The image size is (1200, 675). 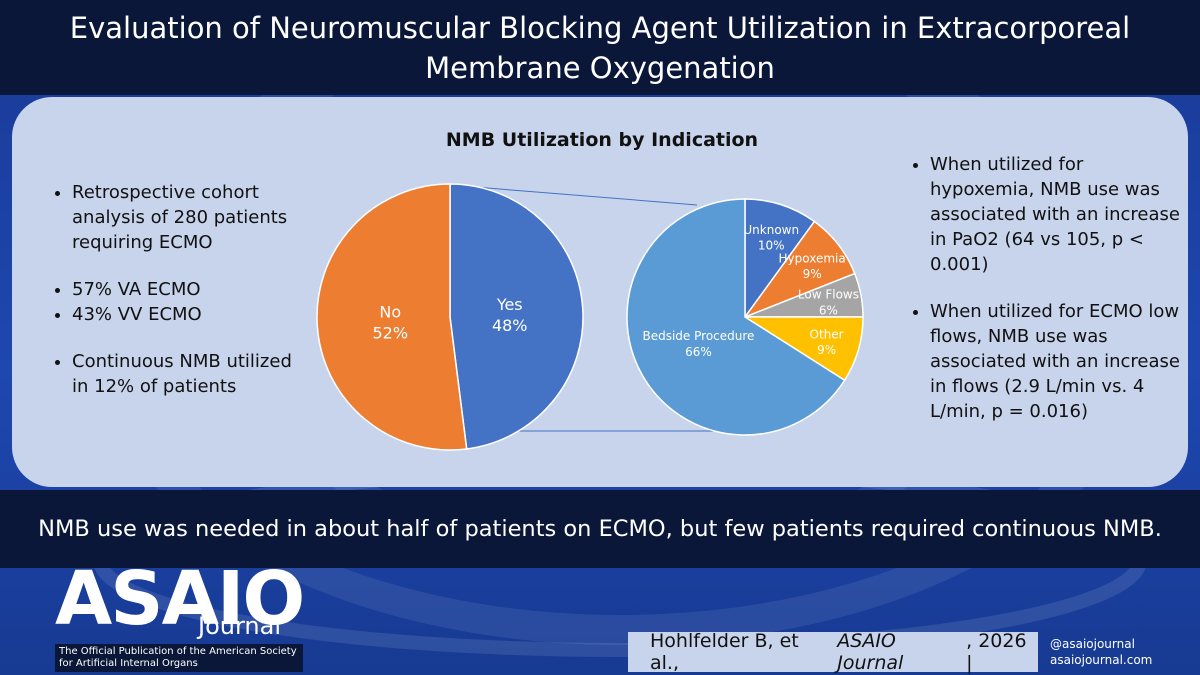 I want to click on bullet: 43% VV ECMO, so click(x=192, y=314).